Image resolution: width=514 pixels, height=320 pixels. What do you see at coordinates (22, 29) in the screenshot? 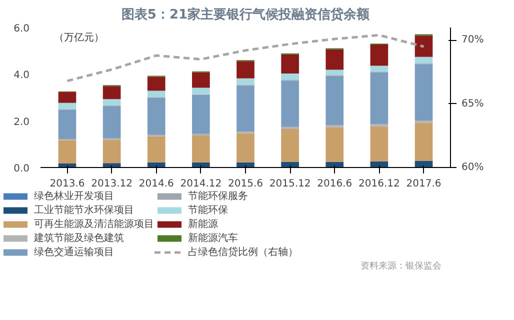
I see `y-tick-label: 6.0` at bounding box center [22, 29].